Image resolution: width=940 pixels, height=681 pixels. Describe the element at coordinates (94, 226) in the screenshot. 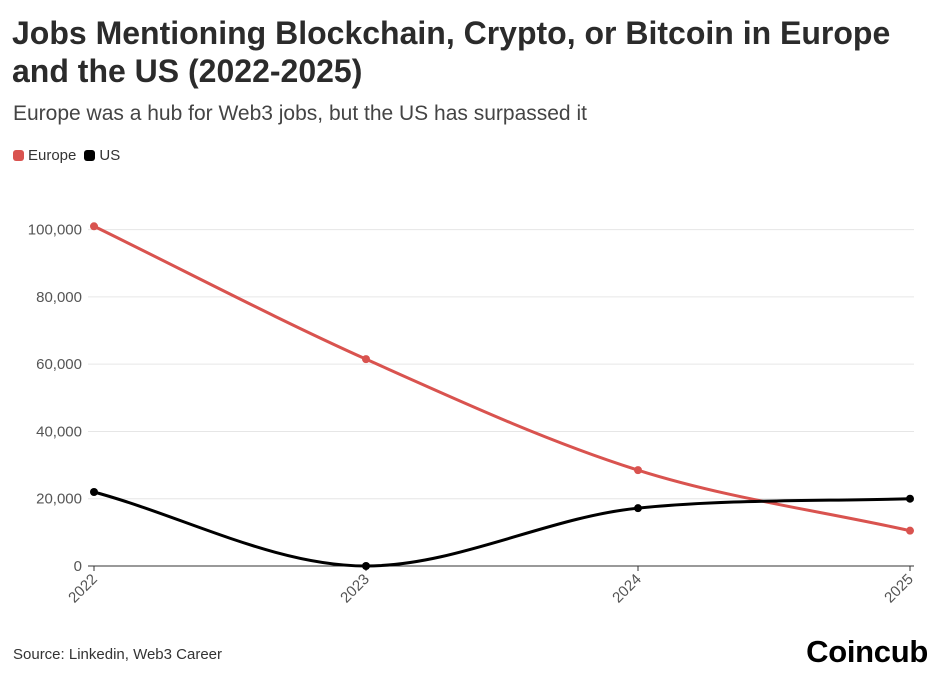

I see `data-point-europe-2022` at that location.